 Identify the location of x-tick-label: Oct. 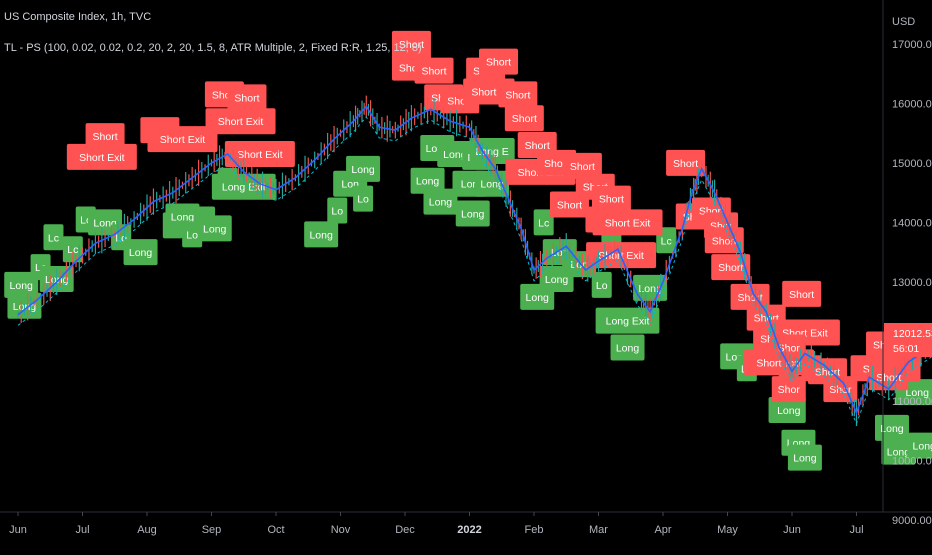
(275, 530).